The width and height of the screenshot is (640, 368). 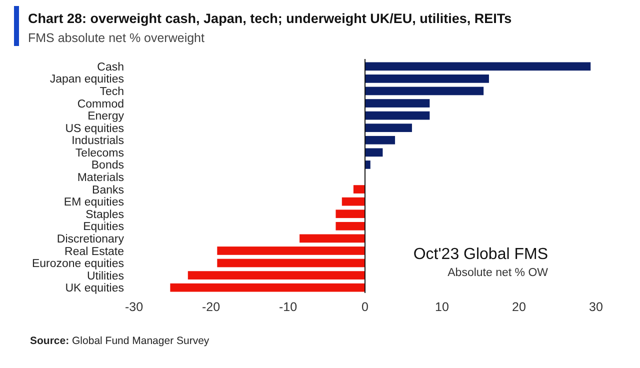 I want to click on x-tick-label: 0, so click(x=365, y=307).